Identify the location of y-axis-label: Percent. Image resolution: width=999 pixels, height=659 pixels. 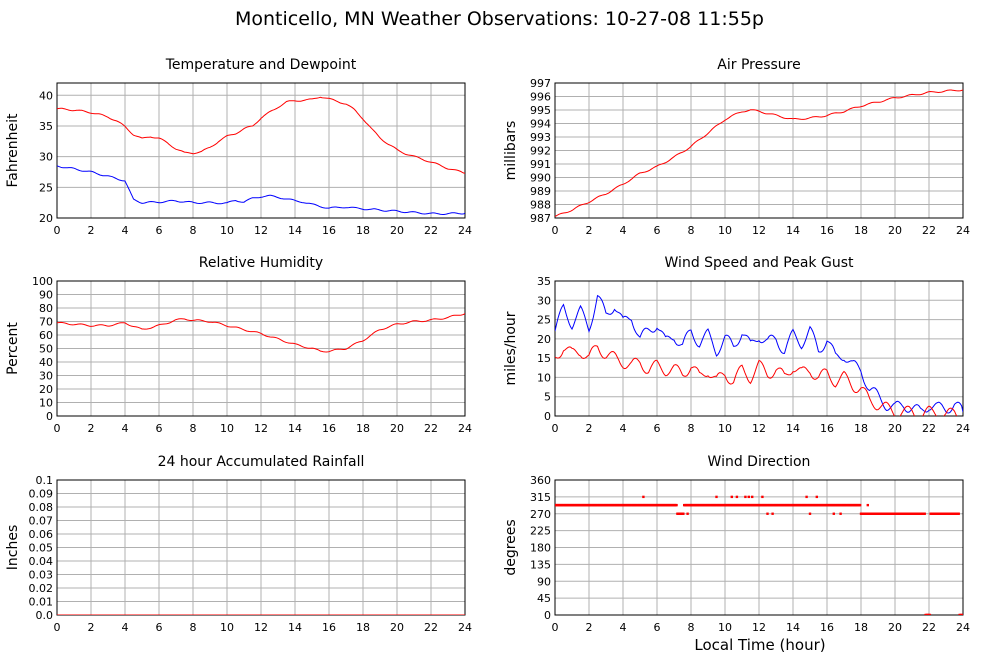
(13, 348).